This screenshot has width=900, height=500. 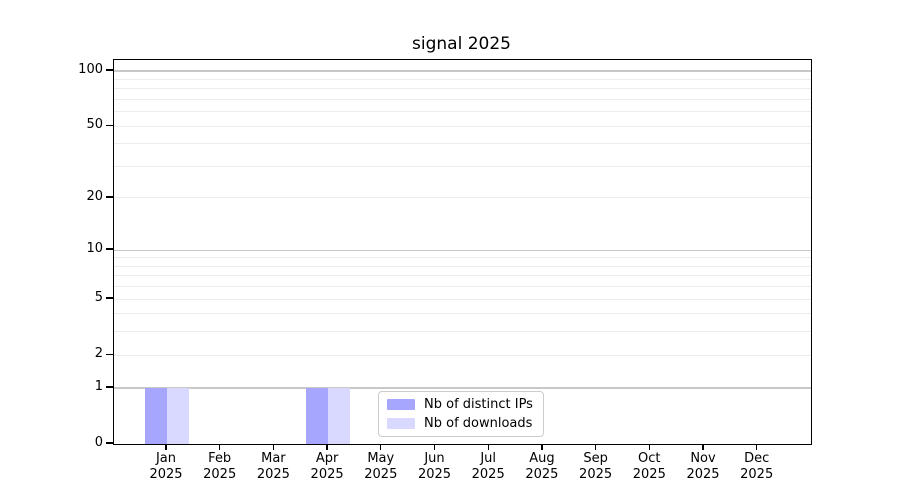 I want to click on x-tick-month: Mar, so click(x=273, y=458).